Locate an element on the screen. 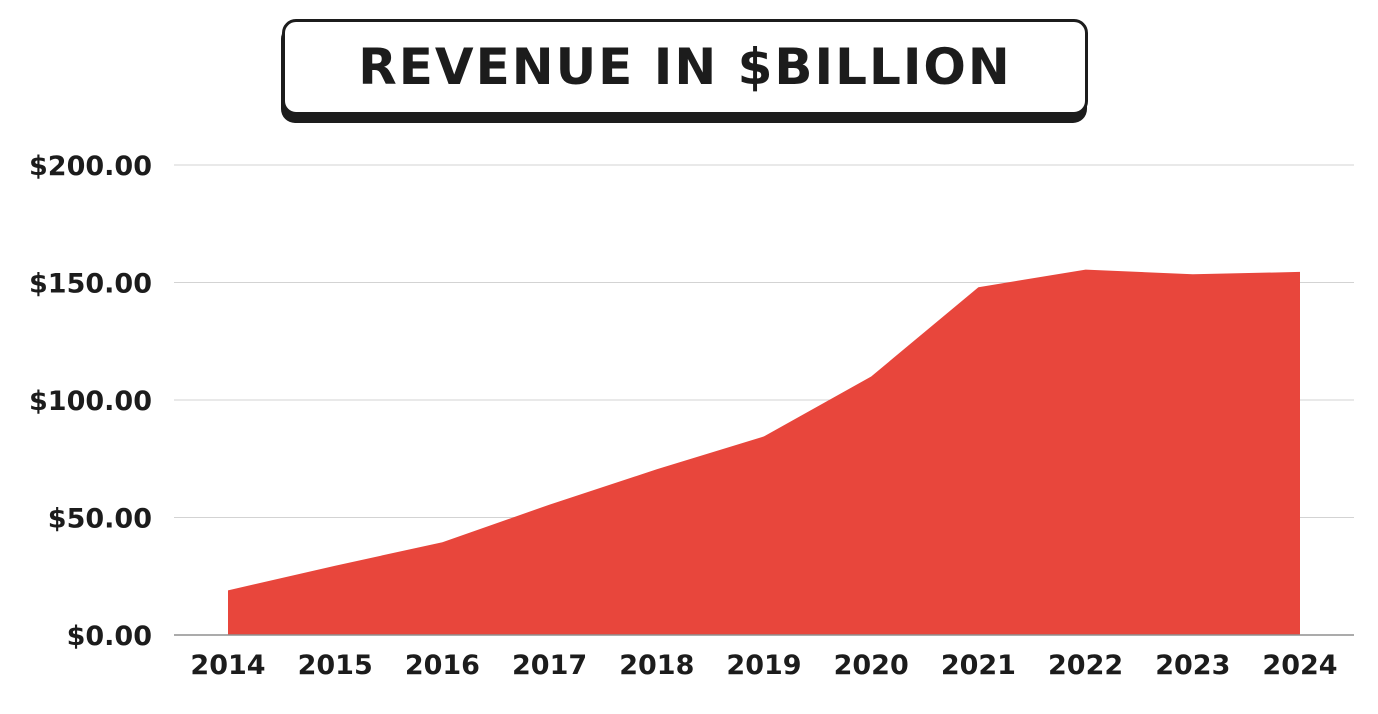 Image resolution: width=1378 pixels, height=714 pixels. x-tick-label: 2022 is located at coordinates (1085, 665).